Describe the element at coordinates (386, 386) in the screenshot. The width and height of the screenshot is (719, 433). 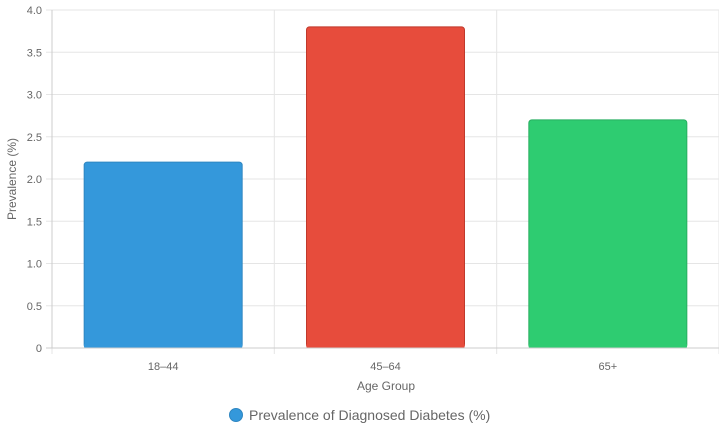
I see `x-axis-title: Age Group` at that location.